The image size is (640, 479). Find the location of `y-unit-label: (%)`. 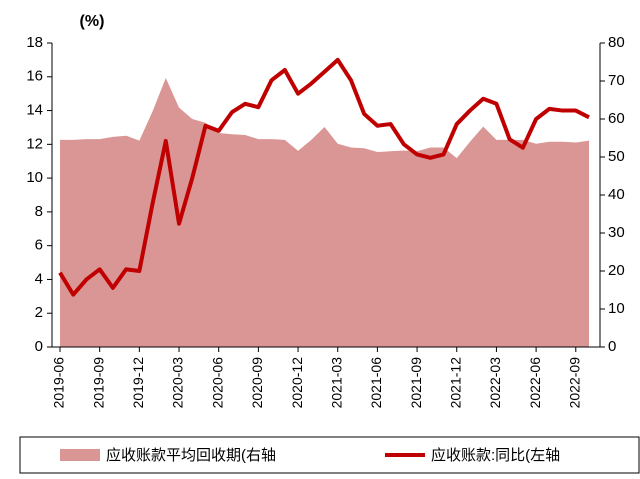

y-unit-label: (%) is located at coordinates (92, 21).